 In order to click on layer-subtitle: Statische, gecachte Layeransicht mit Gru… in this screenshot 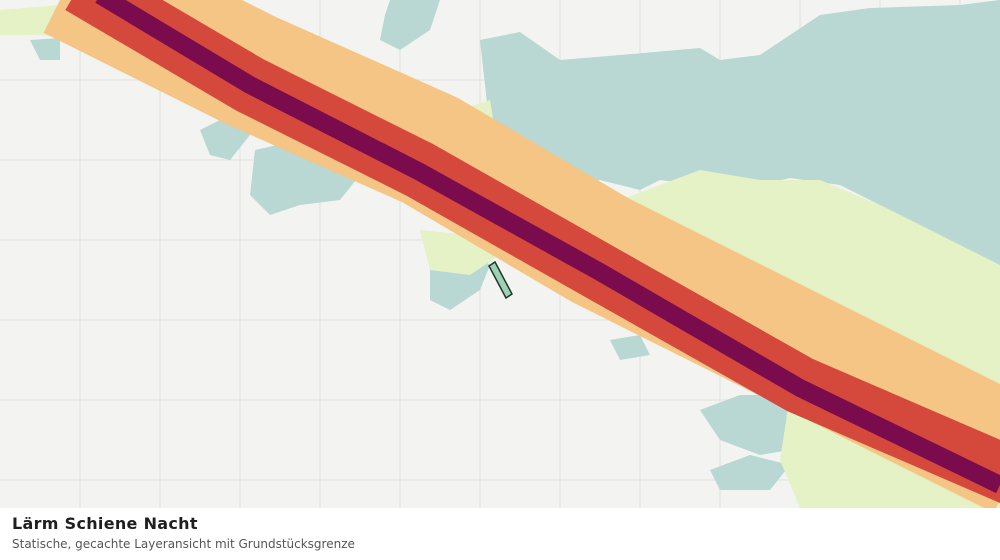, I will do `click(183, 544)`.